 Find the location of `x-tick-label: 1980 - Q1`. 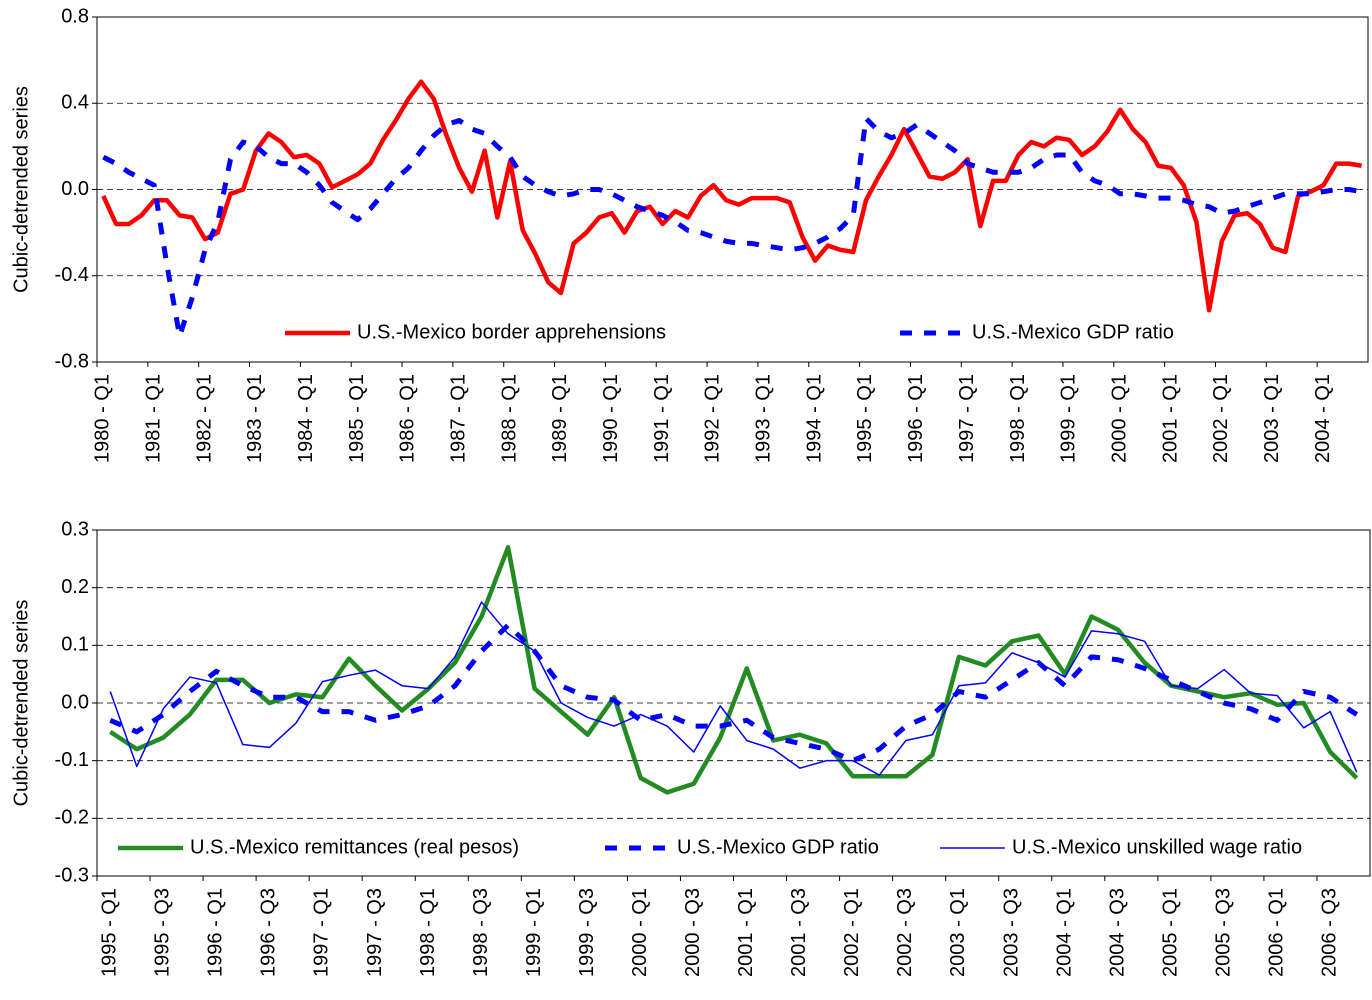

x-tick-label: 1980 - Q1 is located at coordinates (103, 418).